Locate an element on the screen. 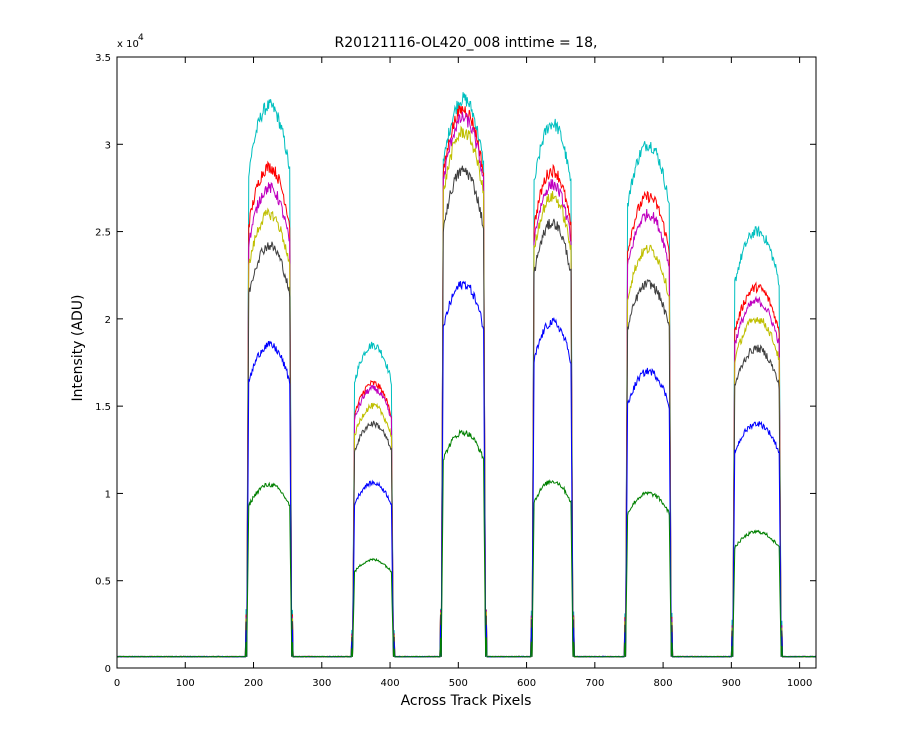  x-tick-label: 600 is located at coordinates (526, 683).